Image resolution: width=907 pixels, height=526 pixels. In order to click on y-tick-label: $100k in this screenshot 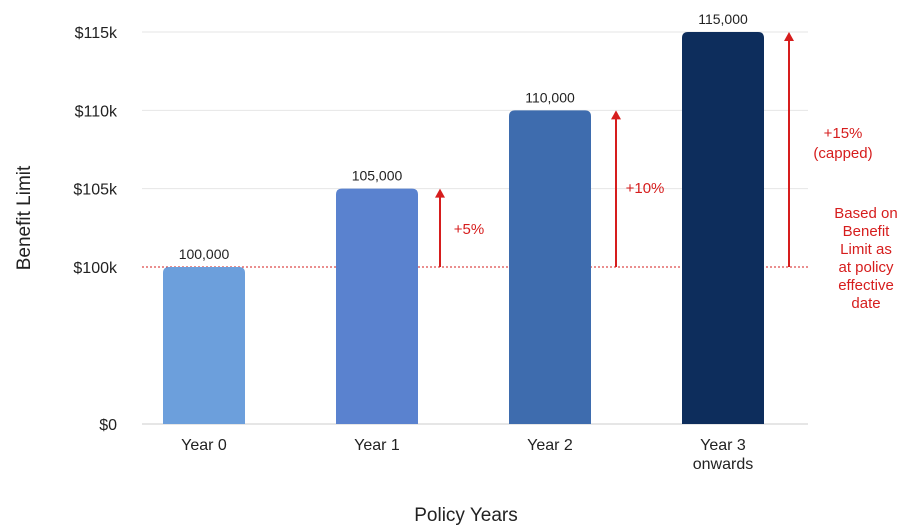, I will do `click(95, 268)`.